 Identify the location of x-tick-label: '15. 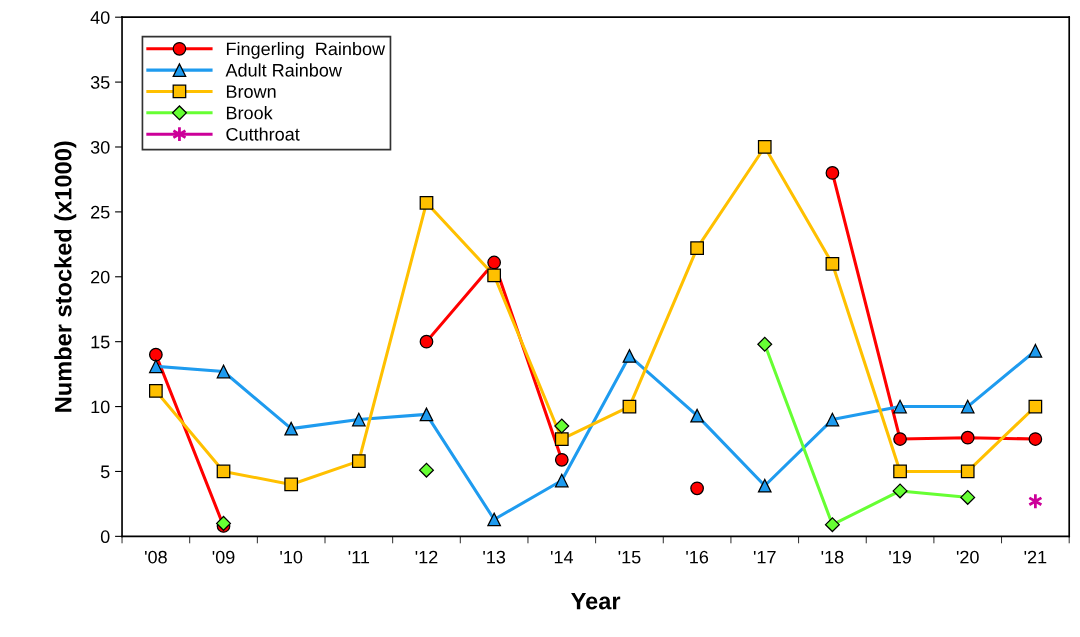
(629, 557).